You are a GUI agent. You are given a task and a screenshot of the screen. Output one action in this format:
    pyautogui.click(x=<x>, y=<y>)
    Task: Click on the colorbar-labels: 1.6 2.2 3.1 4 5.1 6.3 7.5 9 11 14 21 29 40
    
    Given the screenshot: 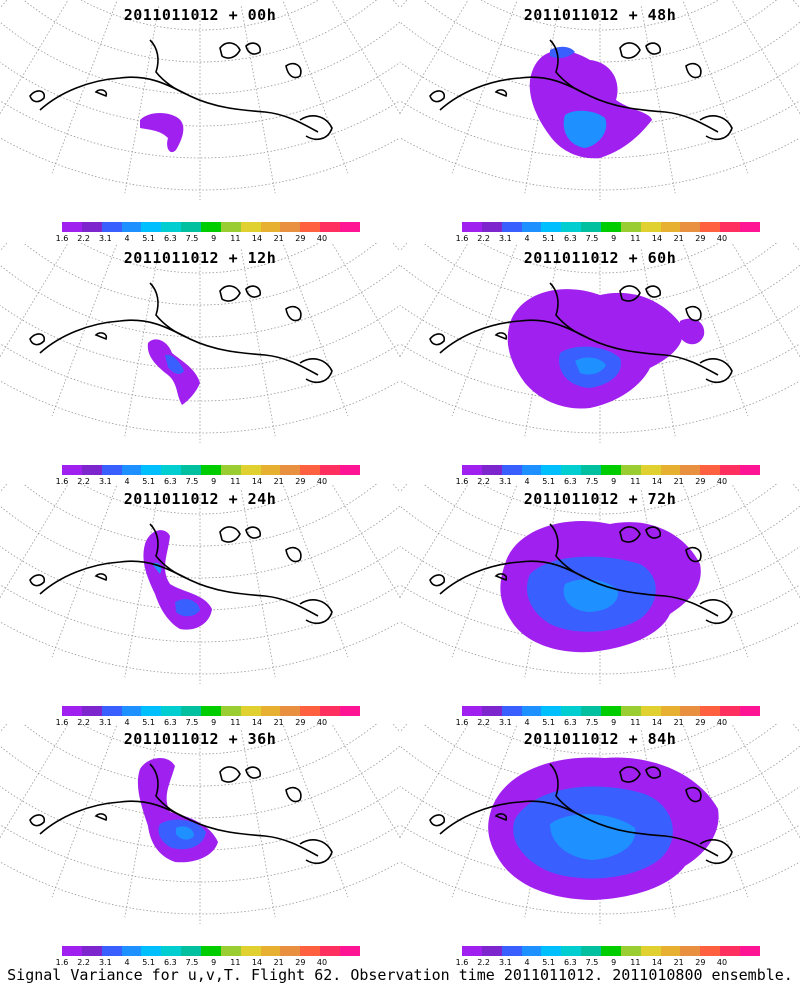 What is the action you would take?
    pyautogui.click(x=610, y=723)
    